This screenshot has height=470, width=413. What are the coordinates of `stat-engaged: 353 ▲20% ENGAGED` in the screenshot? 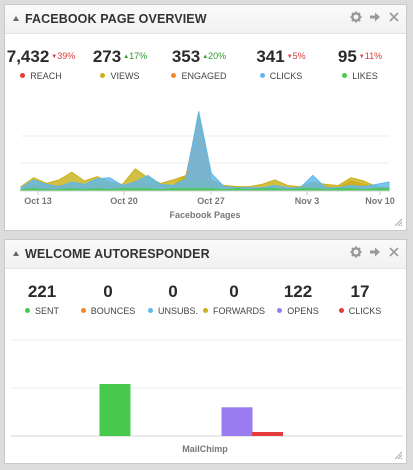 It's located at (199, 64).